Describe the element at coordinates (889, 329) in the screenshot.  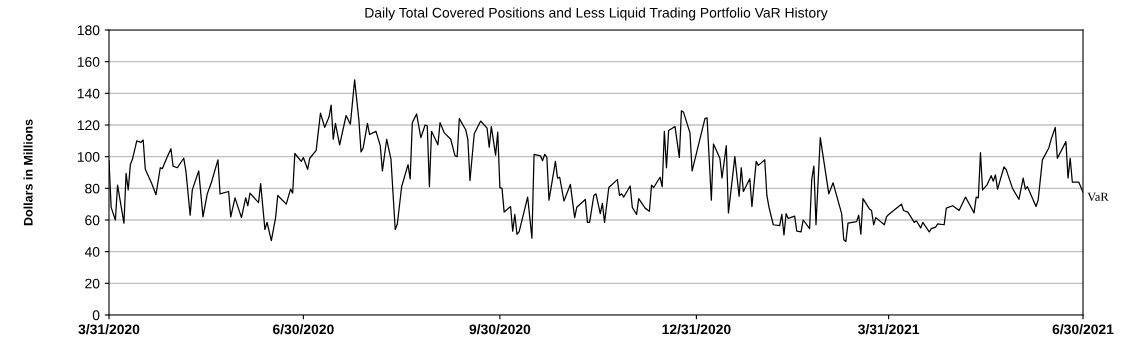
I see `x-tick-label: 3/31/2021` at that location.